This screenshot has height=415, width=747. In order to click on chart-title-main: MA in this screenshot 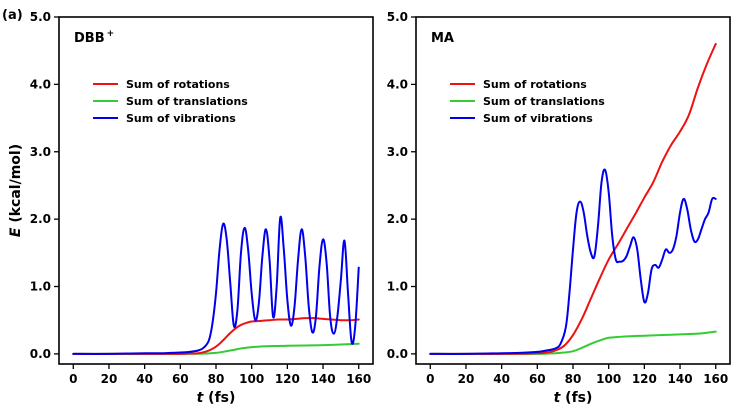, I will do `click(442, 38)`.